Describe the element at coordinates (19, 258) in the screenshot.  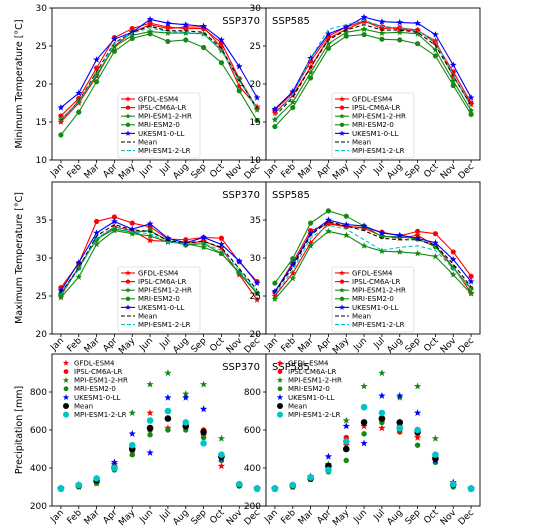
I see `y-axis-label: Maximum Temperature [°C]` at that location.